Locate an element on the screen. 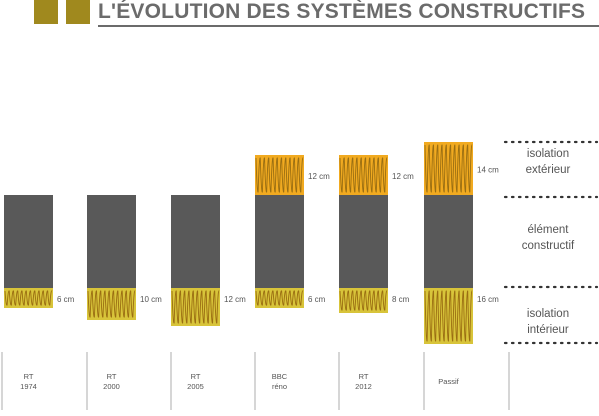  column-label: 2005 is located at coordinates (195, 386).